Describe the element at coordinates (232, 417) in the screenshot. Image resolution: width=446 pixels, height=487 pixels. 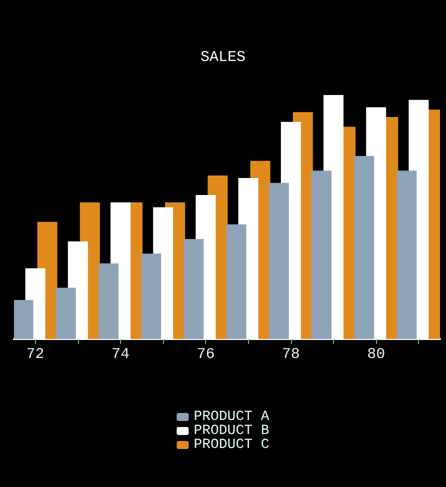
I see `legend-label: PRODUCT A` at that location.